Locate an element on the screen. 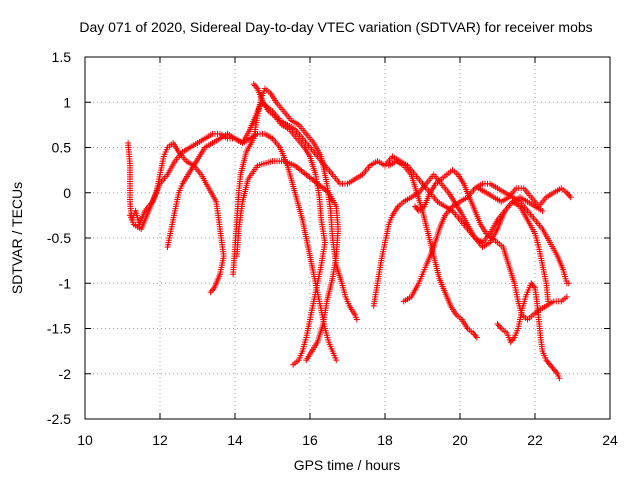 This screenshot has width=640, height=480. x-tick-label: 18 is located at coordinates (385, 440).